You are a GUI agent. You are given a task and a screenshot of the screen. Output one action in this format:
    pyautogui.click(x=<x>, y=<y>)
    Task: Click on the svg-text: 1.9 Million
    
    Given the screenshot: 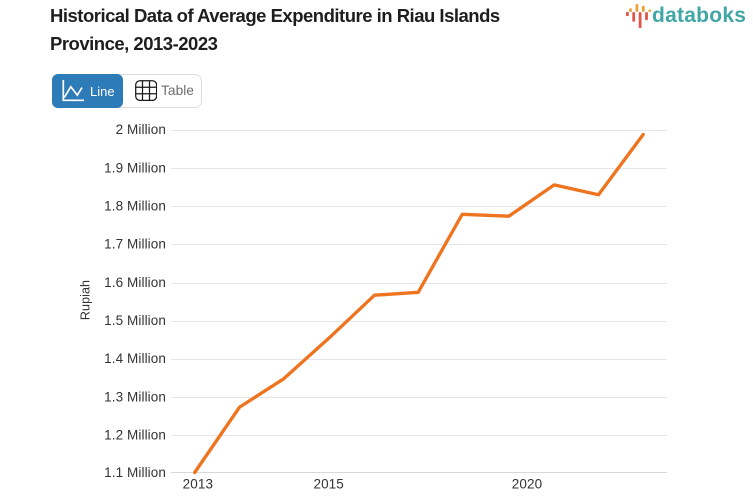 What is the action you would take?
    pyautogui.click(x=135, y=167)
    